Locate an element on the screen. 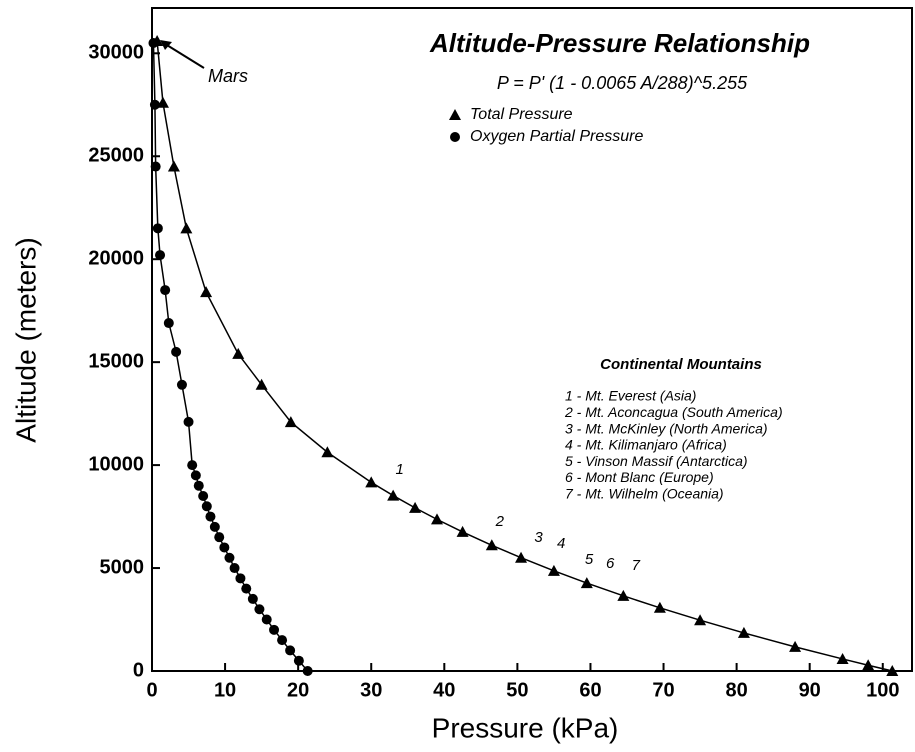 The width and height of the screenshot is (915, 752). mountain-number: 1 is located at coordinates (400, 469).